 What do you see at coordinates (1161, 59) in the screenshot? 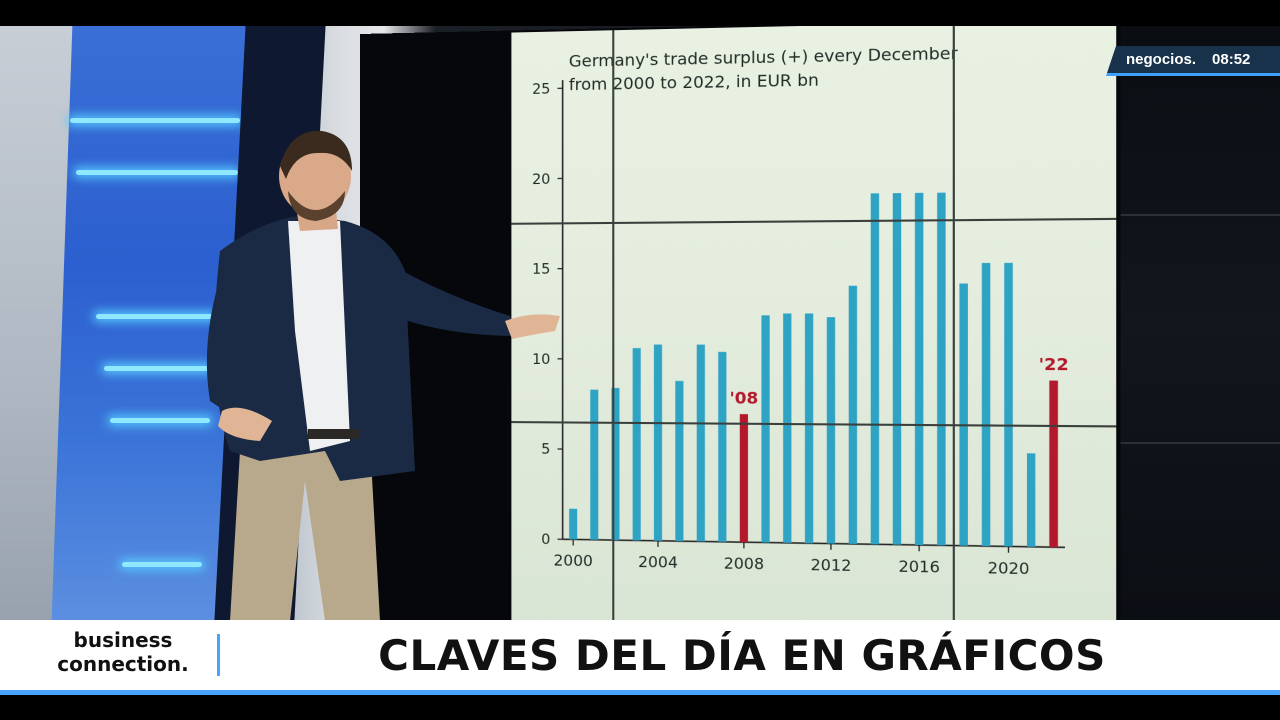
I see `channel-brand: negocios.` at bounding box center [1161, 59].